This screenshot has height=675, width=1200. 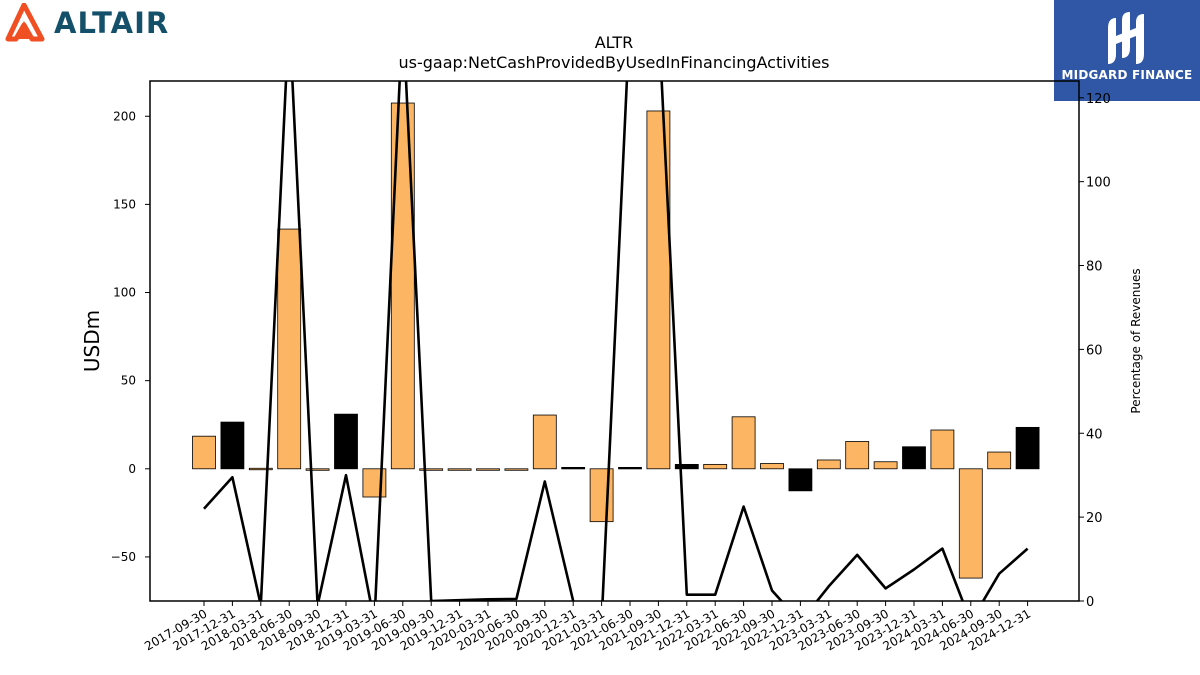 I want to click on y2-tick-label: 40, so click(x=1094, y=434).